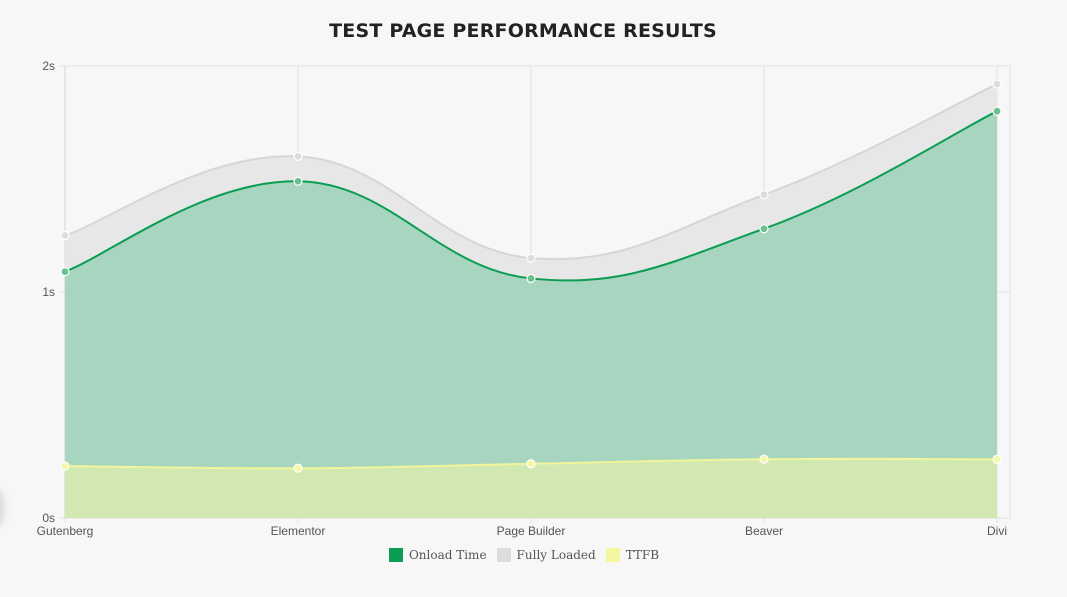 Image resolution: width=1067 pixels, height=597 pixels. Describe the element at coordinates (642, 555) in the screenshot. I see `legend-label-ttfb: TTFB` at that location.